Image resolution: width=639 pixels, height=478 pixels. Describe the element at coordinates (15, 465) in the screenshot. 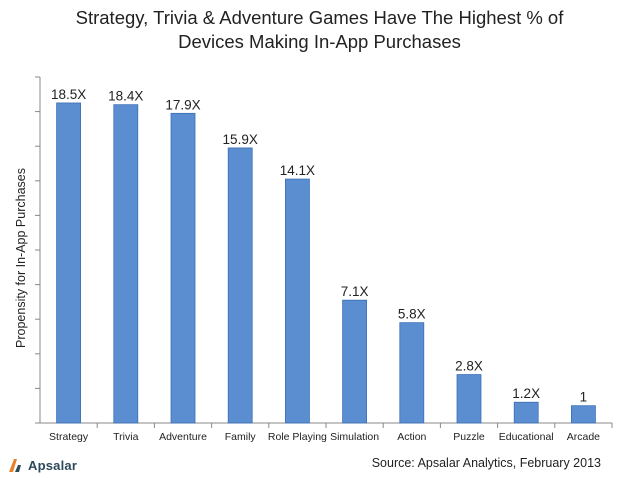

I see `apsalar-logo-icon` at that location.